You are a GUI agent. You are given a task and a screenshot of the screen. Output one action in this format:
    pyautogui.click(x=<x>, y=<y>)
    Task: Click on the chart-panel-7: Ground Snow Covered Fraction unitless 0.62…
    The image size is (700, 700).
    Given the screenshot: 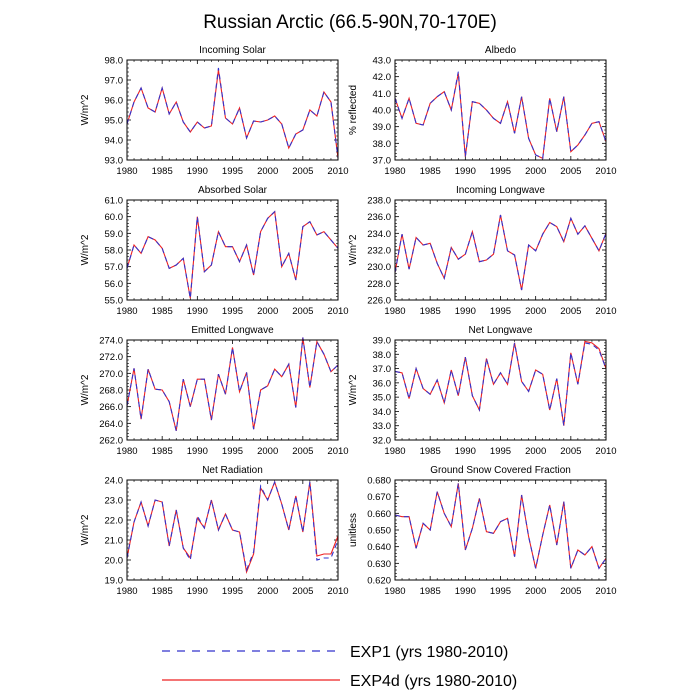 What is the action you would take?
    pyautogui.click(x=482, y=531)
    